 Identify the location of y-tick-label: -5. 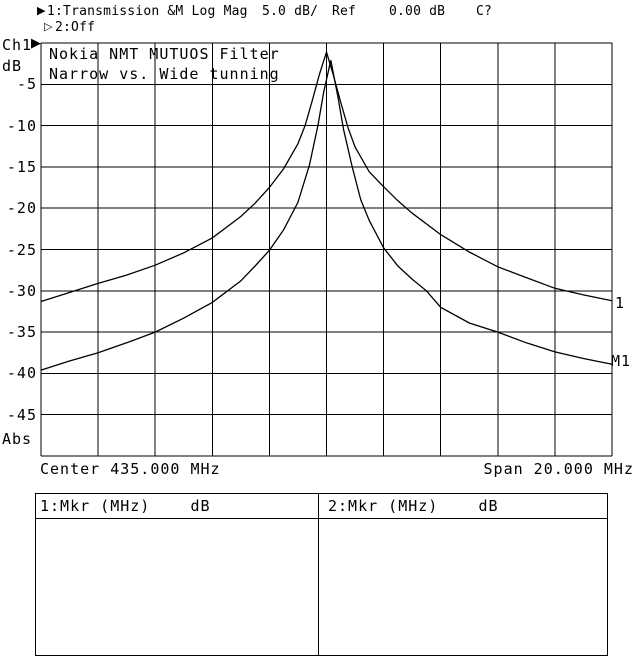
(26, 84).